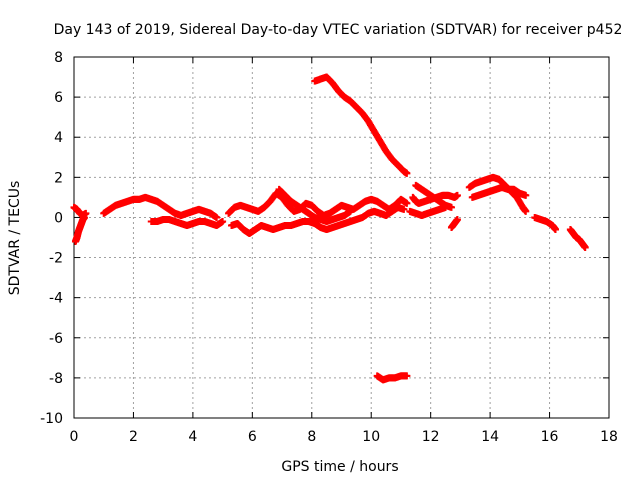  What do you see at coordinates (56, 379) in the screenshot?
I see `y-tick-label: -8` at bounding box center [56, 379].